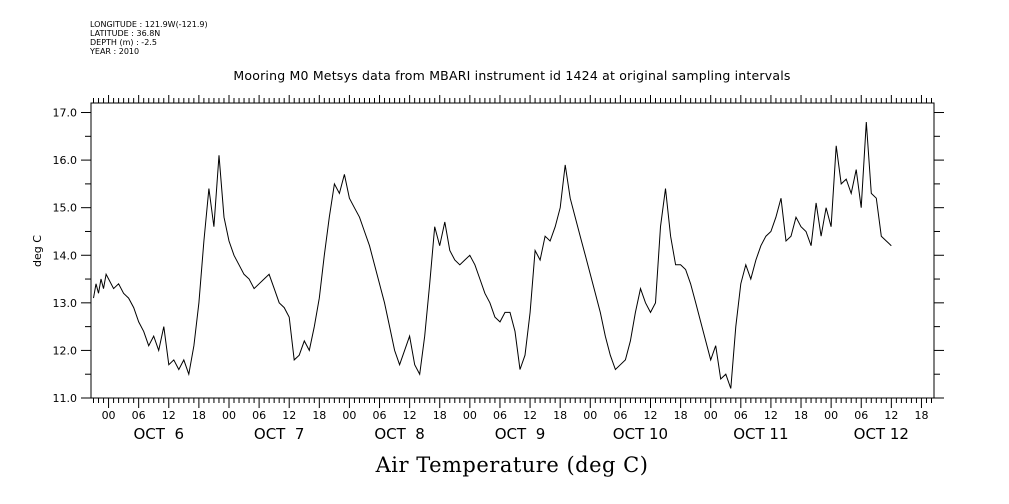 The height and width of the screenshot is (504, 1009). What do you see at coordinates (115, 51) in the screenshot?
I see `year-label: YEAR : 2010` at bounding box center [115, 51].